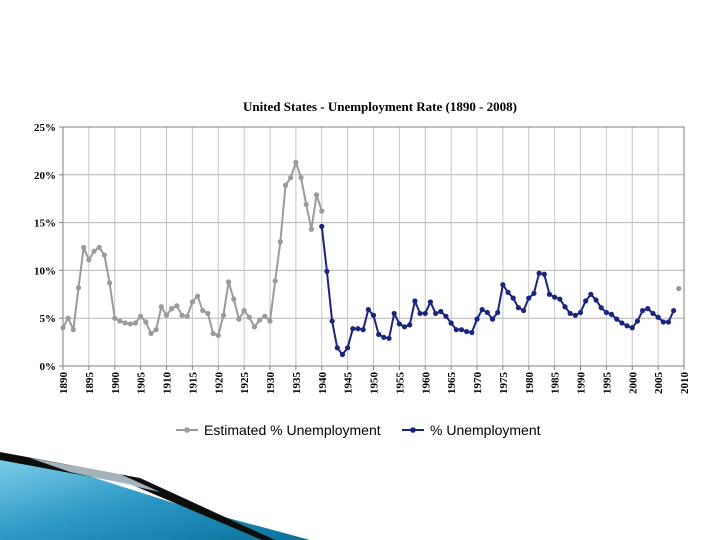  Describe the element at coordinates (142, 383) in the screenshot. I see `x-tick-label: 1905` at that location.